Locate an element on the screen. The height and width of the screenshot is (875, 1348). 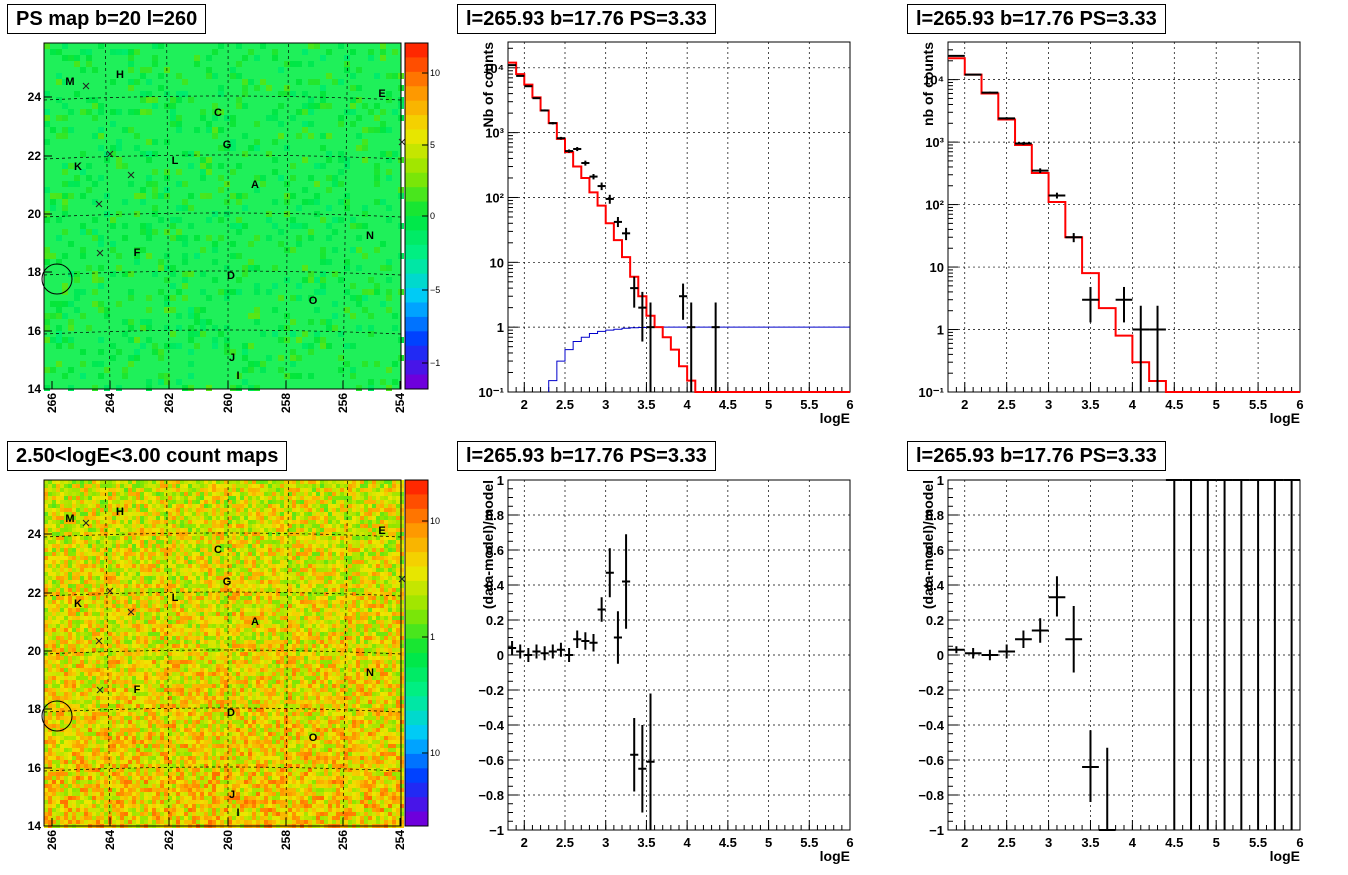
colorbar-tick-label: −10 is located at coordinates (435, 363).